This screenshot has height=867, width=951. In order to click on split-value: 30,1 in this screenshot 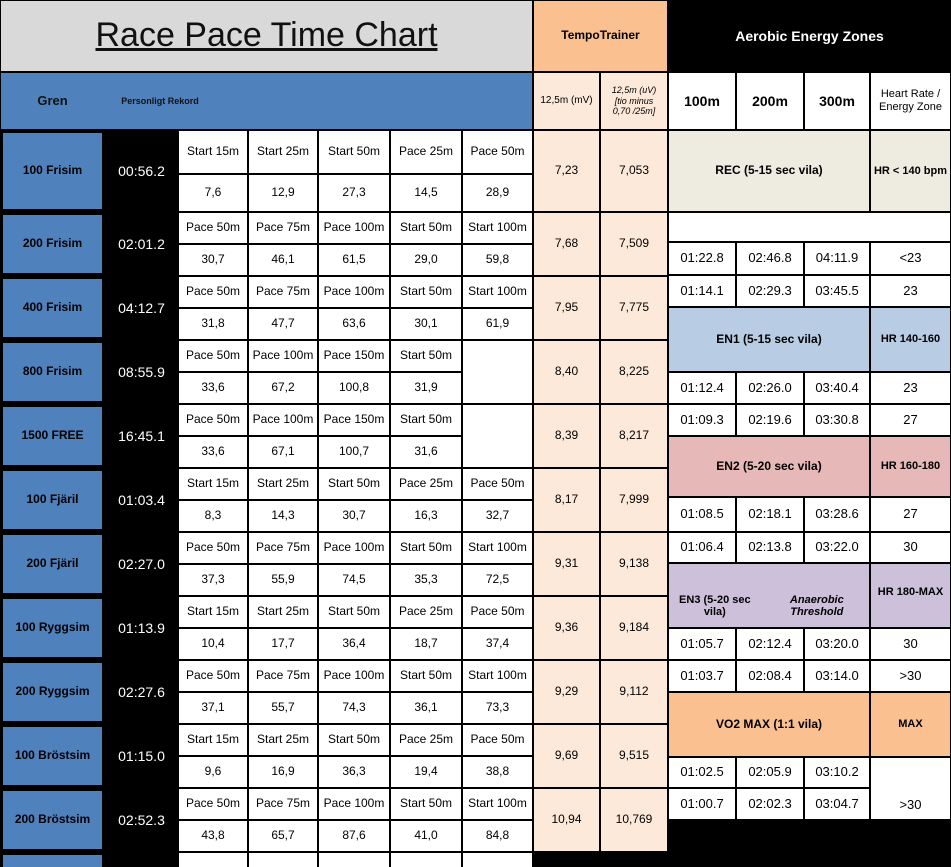, I will do `click(426, 324)`.